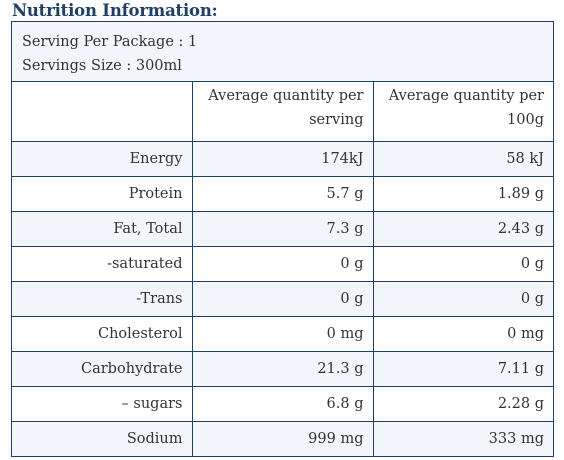 Image resolution: width=564 pixels, height=460 pixels. I want to click on header-per-serving: Average quantity per serving, so click(282, 112).